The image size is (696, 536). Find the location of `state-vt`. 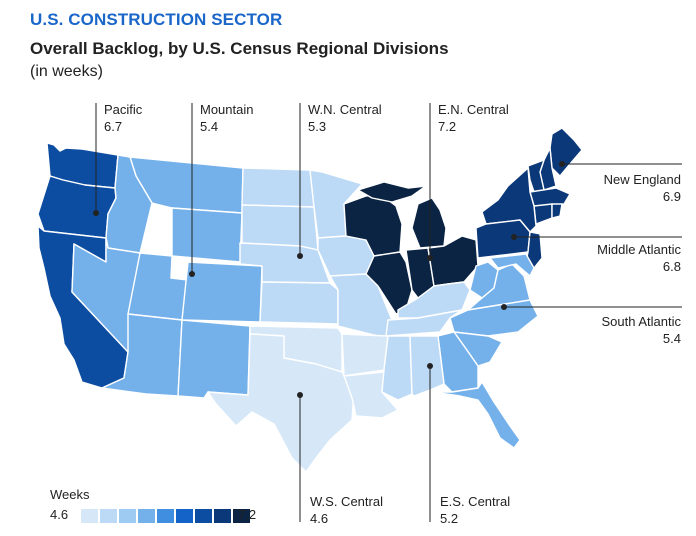

state-vt is located at coordinates (536, 176).